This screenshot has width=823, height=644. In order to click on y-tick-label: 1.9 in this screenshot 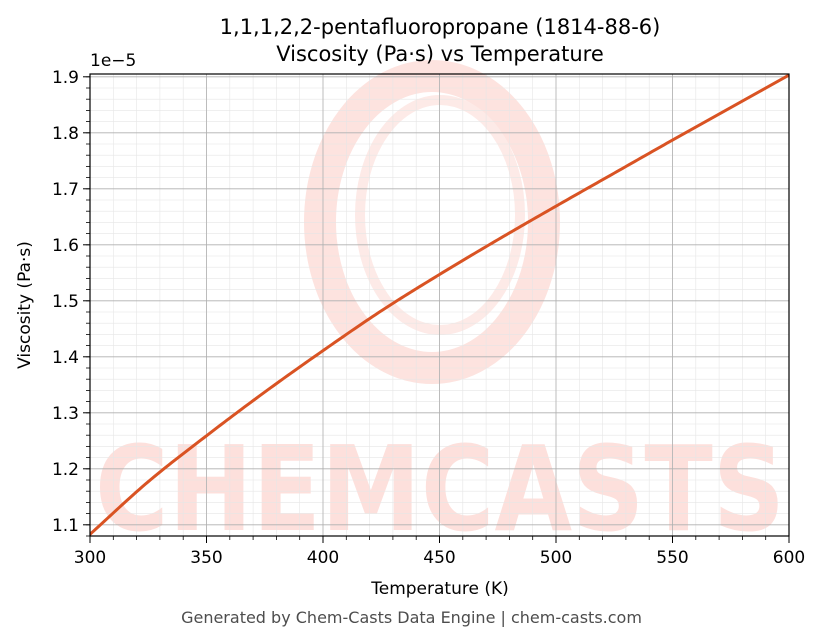, I will do `click(65, 78)`.